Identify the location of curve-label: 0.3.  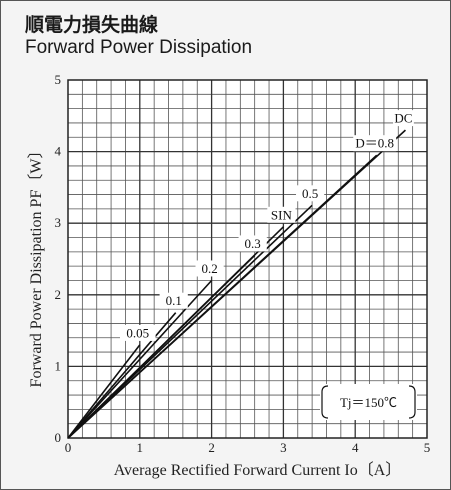
(253, 243).